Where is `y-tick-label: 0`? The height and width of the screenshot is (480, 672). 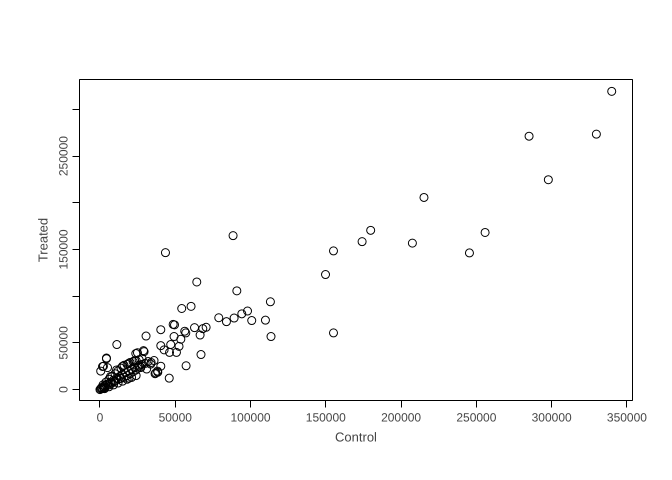
y-tick-label: 0 is located at coordinates (63, 389).